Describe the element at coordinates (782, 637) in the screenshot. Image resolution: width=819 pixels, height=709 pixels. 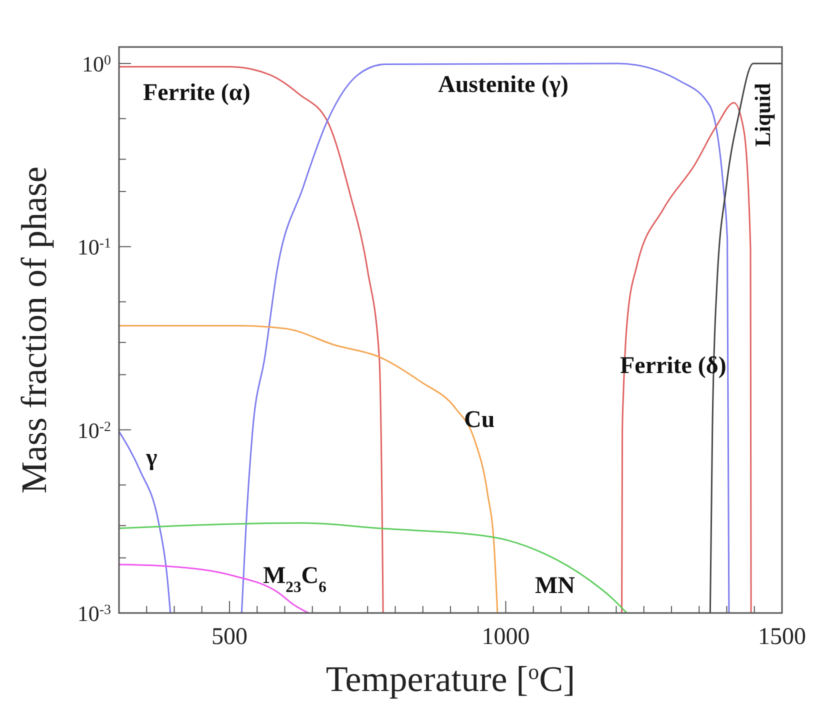
I see `x-tick-label: 1500` at that location.